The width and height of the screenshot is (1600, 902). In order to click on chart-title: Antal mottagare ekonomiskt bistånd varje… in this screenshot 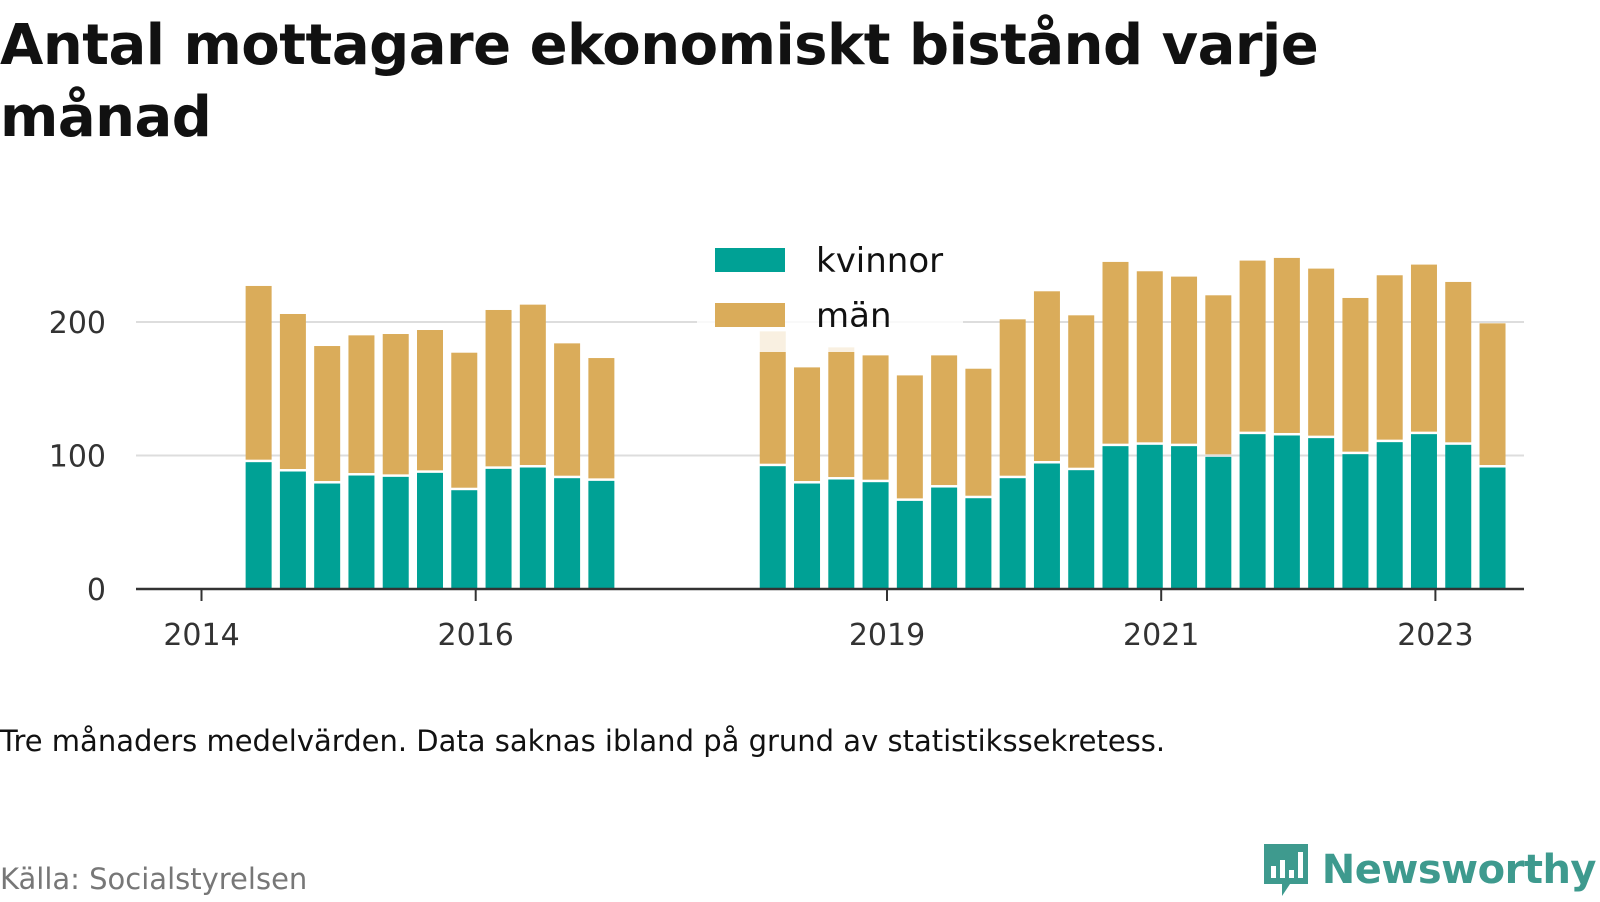, I will do `click(659, 81)`.